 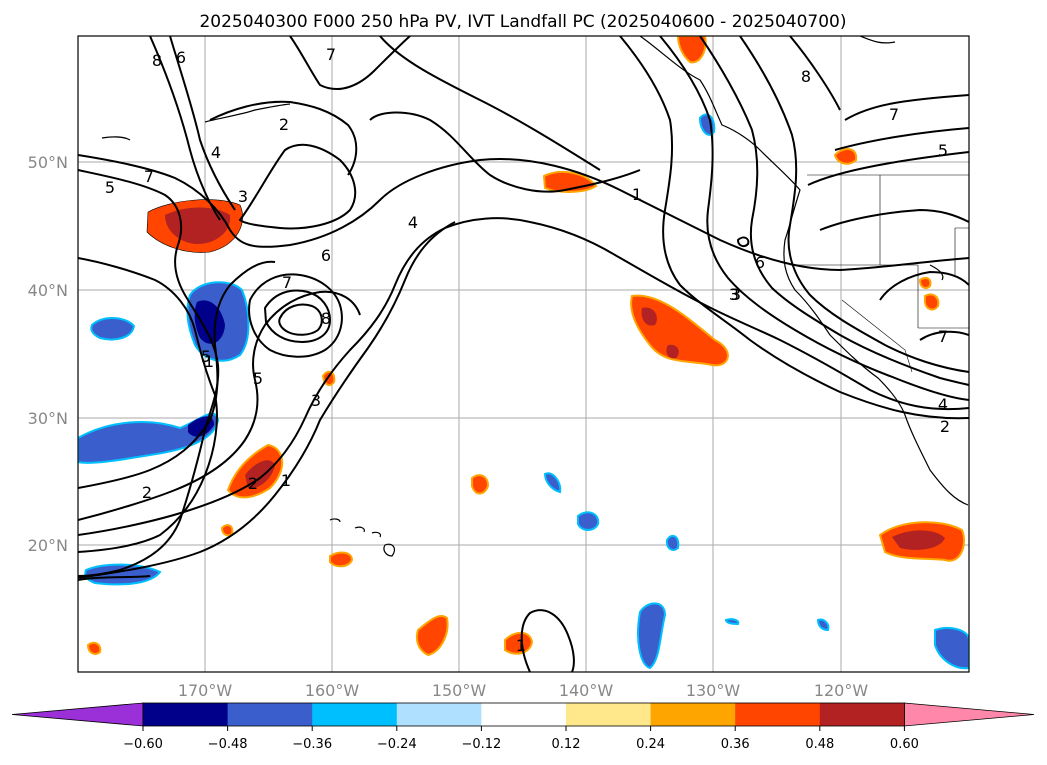 What do you see at coordinates (566, 744) in the screenshot?
I see `colorbar-tick-label: 0.12` at bounding box center [566, 744].